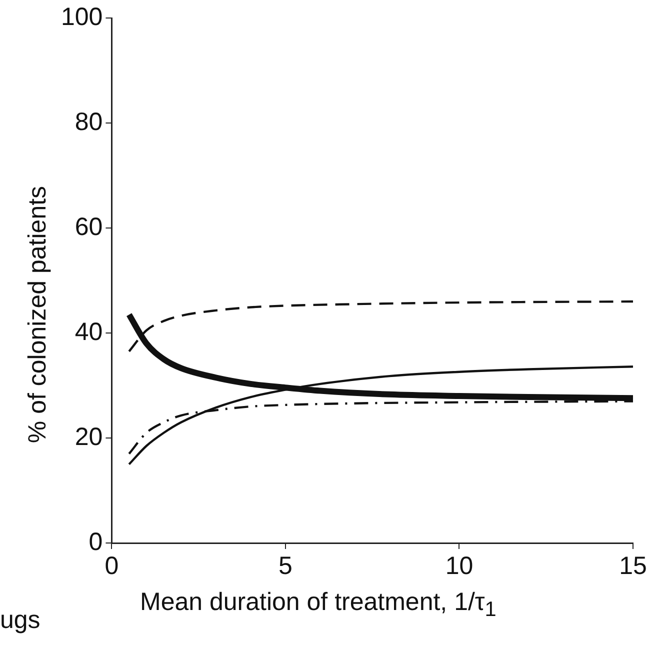 The image size is (651, 651). What do you see at coordinates (633, 566) in the screenshot?
I see `x-tick-label: 15` at bounding box center [633, 566].